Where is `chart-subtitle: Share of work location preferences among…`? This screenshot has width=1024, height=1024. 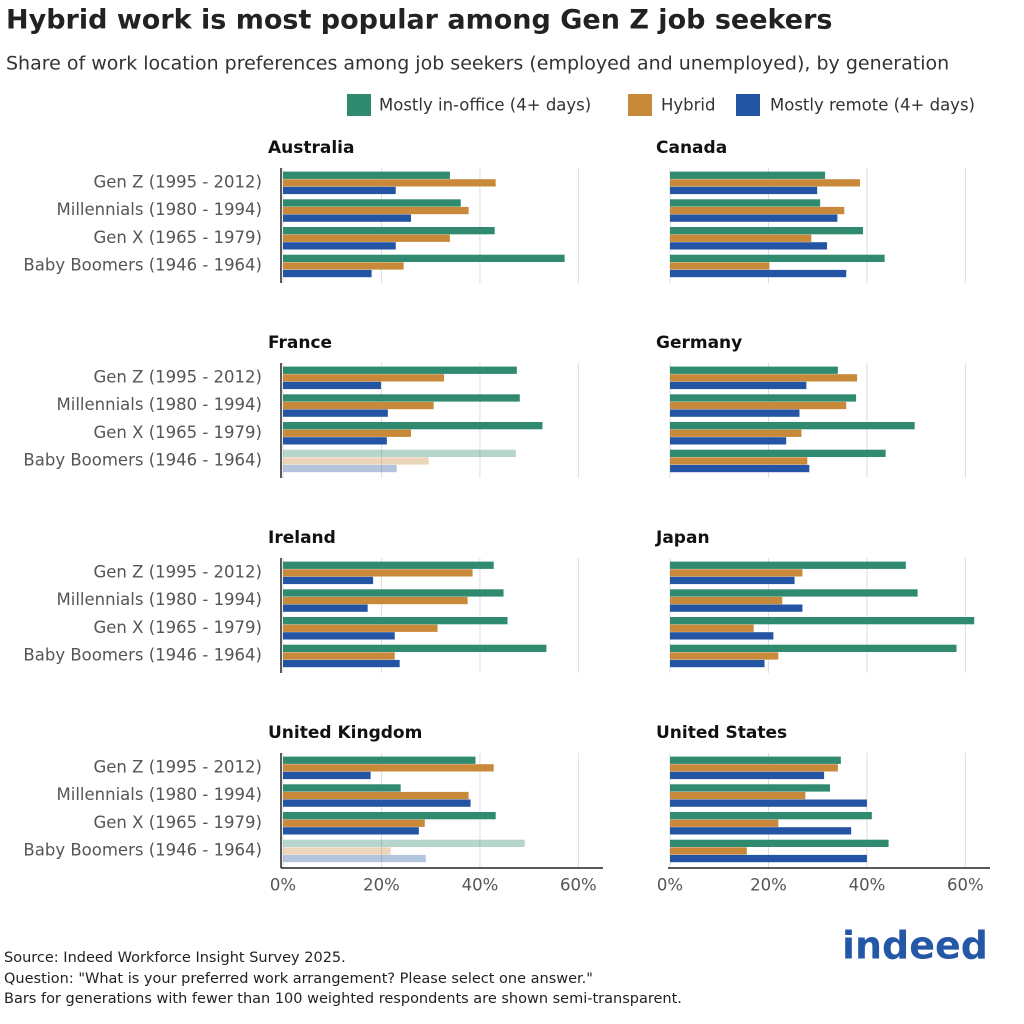 chart-subtitle: Share of work location preferences among… is located at coordinates (477, 64).